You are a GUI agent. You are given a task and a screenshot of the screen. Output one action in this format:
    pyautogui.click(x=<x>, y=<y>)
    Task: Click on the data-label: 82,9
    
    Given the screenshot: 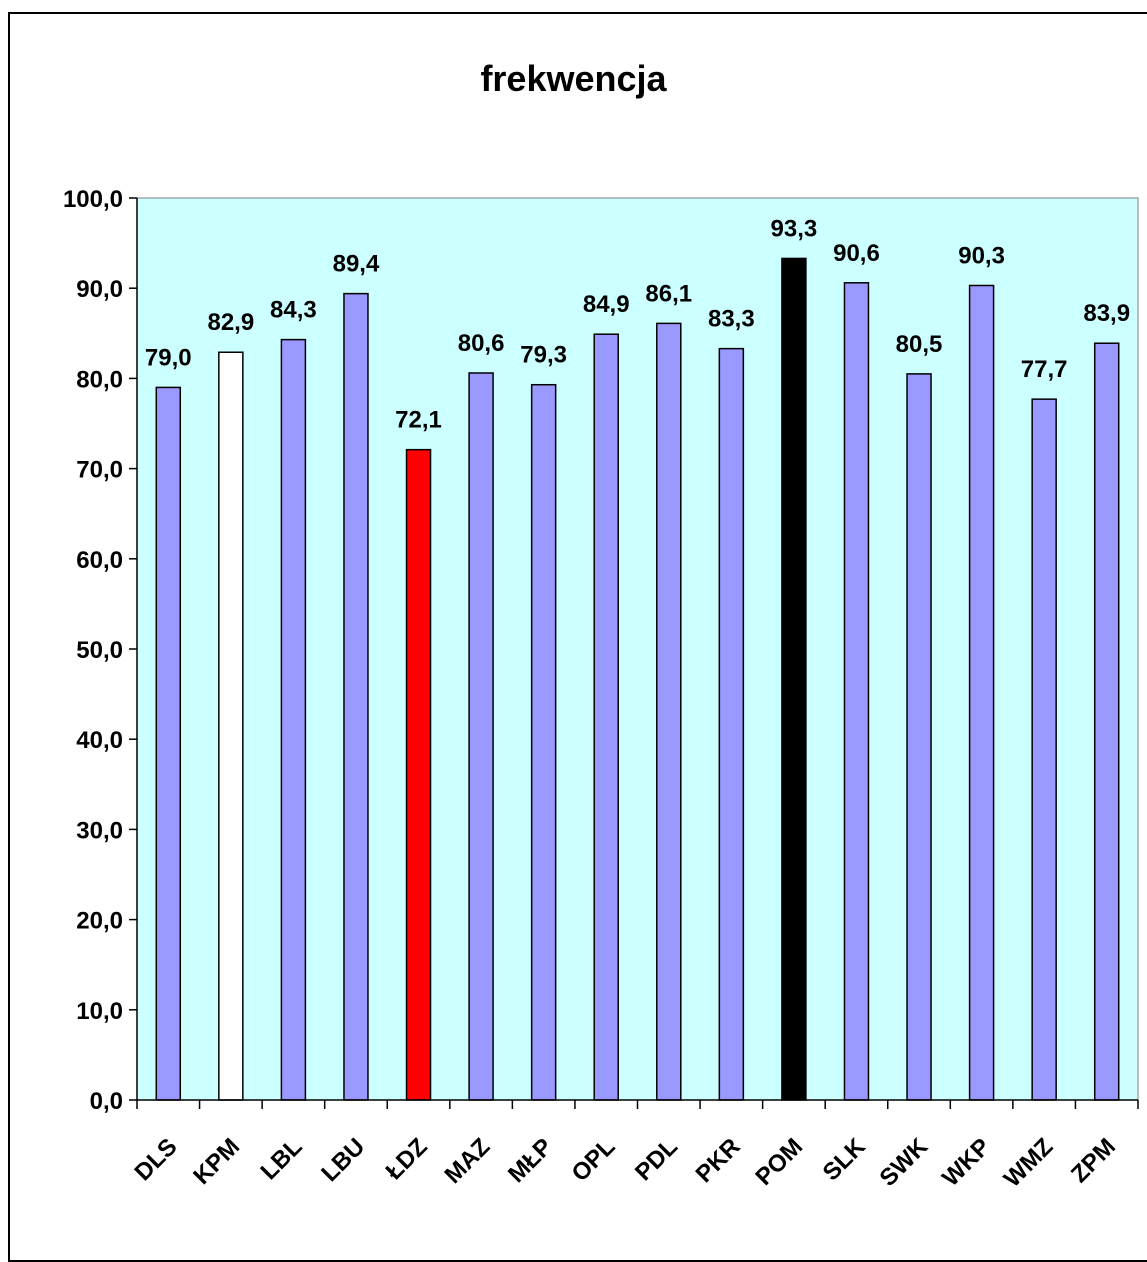 What is the action you would take?
    pyautogui.click(x=230, y=322)
    